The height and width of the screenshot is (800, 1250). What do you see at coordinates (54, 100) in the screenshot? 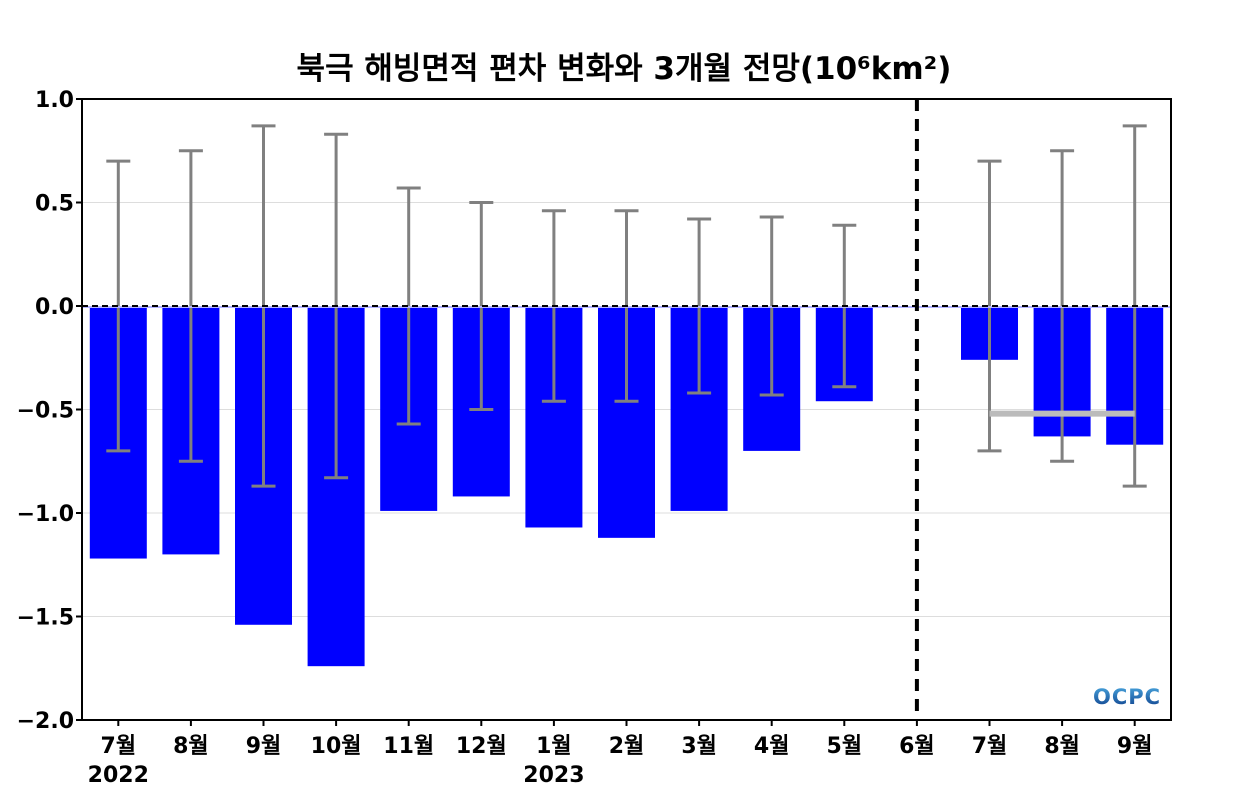
I see `y-tick-label: 1.0` at bounding box center [54, 100].